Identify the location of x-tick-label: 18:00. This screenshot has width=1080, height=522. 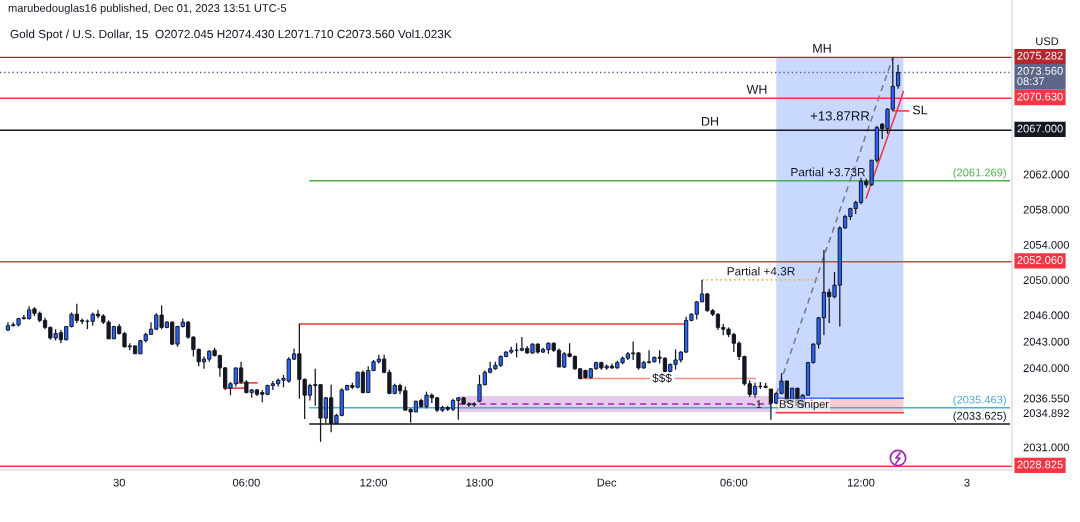
(479, 482).